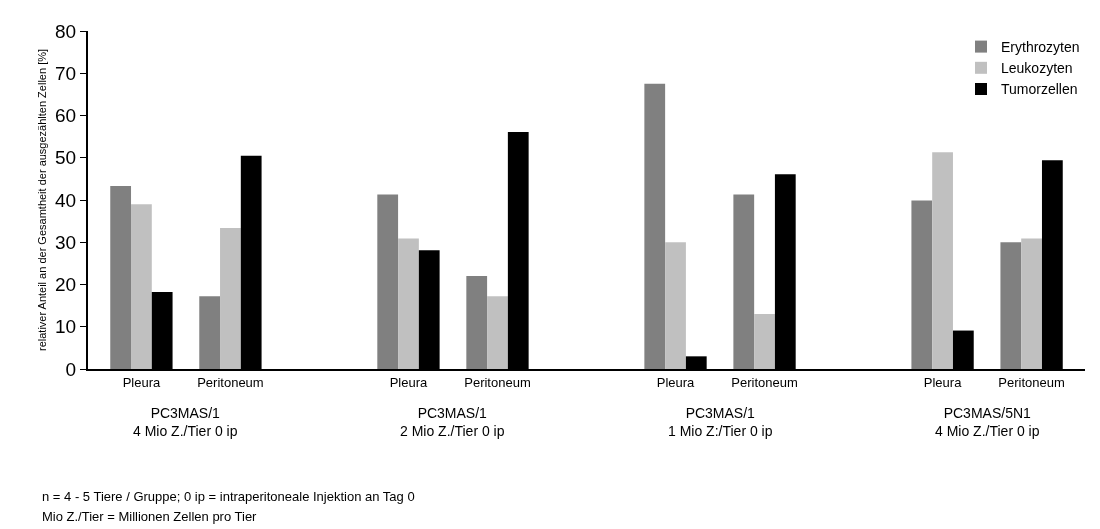 Image resolution: width=1100 pixels, height=529 pixels. I want to click on text: PC3MAS/1 4 Mio Z./Tier 0 ip, so click(185, 422).